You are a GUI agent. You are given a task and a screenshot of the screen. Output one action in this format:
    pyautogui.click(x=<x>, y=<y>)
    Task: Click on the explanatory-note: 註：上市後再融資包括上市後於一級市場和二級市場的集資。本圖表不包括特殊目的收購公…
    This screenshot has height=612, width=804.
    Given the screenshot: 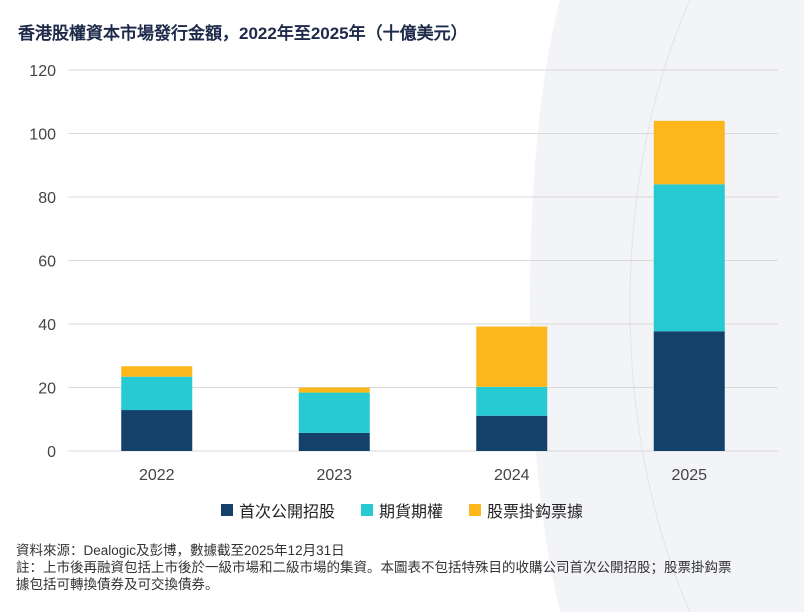 What is the action you would take?
    pyautogui.click(x=374, y=576)
    